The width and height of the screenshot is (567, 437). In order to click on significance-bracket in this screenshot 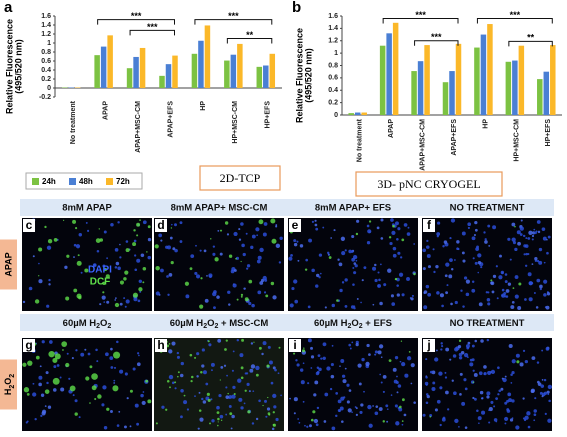, I will do `click(436, 43)`.